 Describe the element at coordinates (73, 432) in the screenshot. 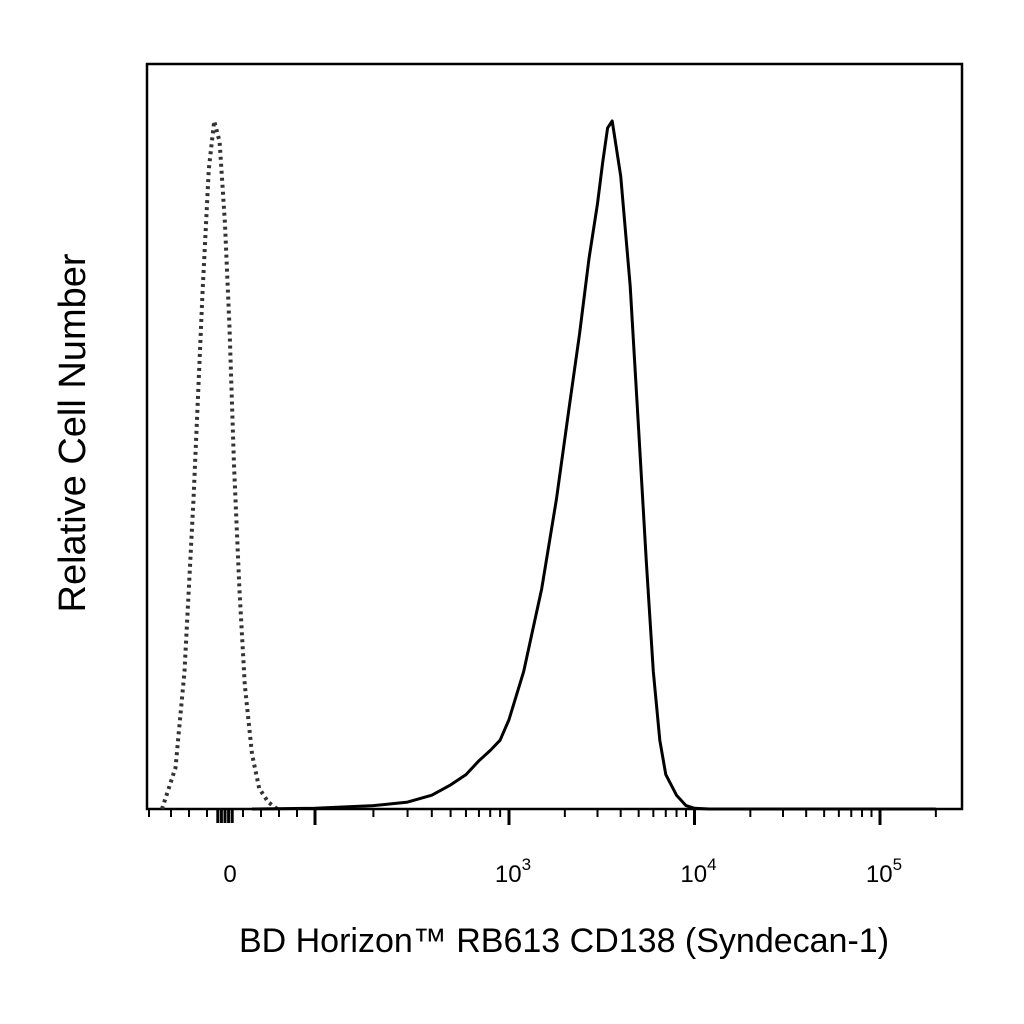

I see `y-axis-label: Relative Cell Number` at that location.